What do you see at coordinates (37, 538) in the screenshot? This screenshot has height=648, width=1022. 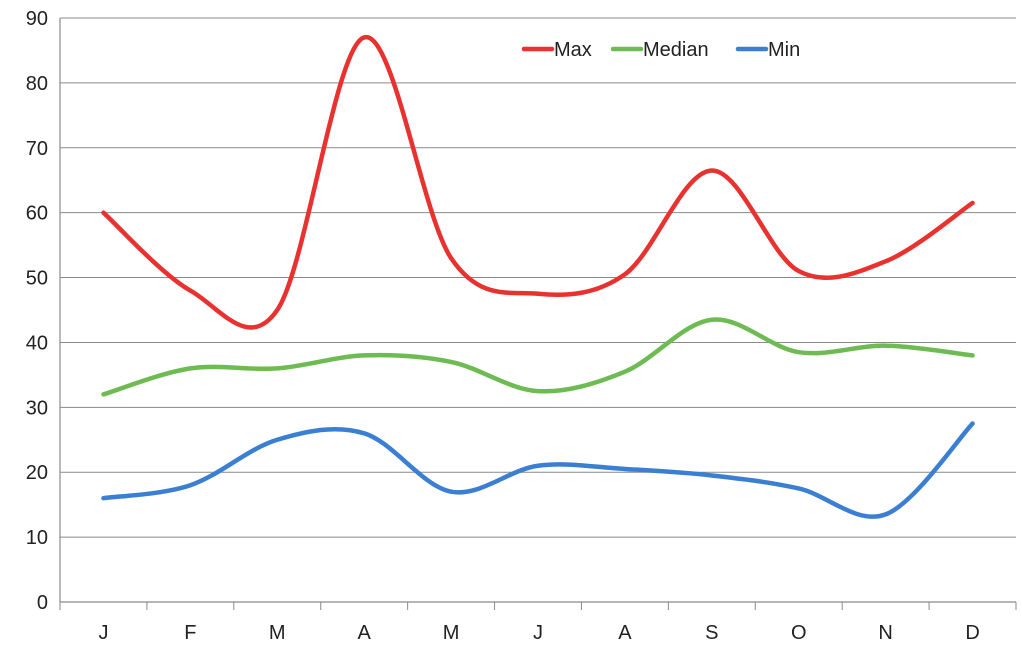 I see `y-tick-label: 10` at bounding box center [37, 538].